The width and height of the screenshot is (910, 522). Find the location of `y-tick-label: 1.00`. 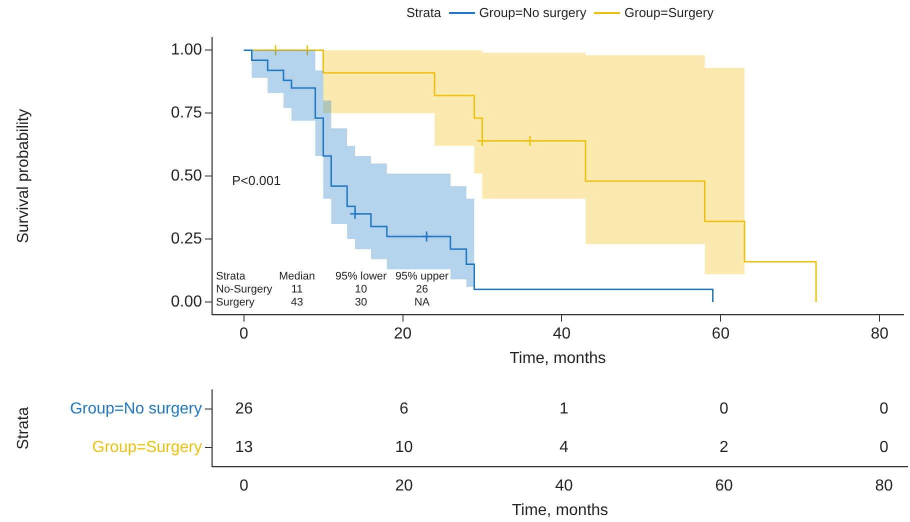

y-tick-label: 1.00 is located at coordinates (186, 50).